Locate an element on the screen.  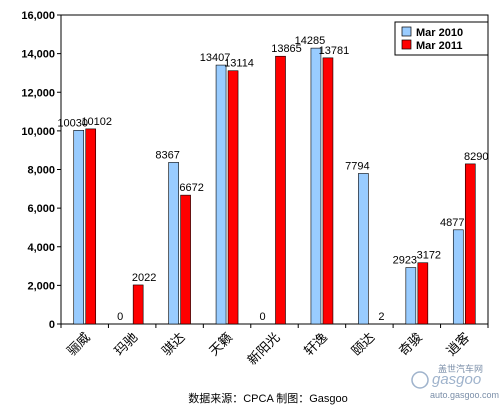
y-tick-label: 6,000 is located at coordinates (41, 209).